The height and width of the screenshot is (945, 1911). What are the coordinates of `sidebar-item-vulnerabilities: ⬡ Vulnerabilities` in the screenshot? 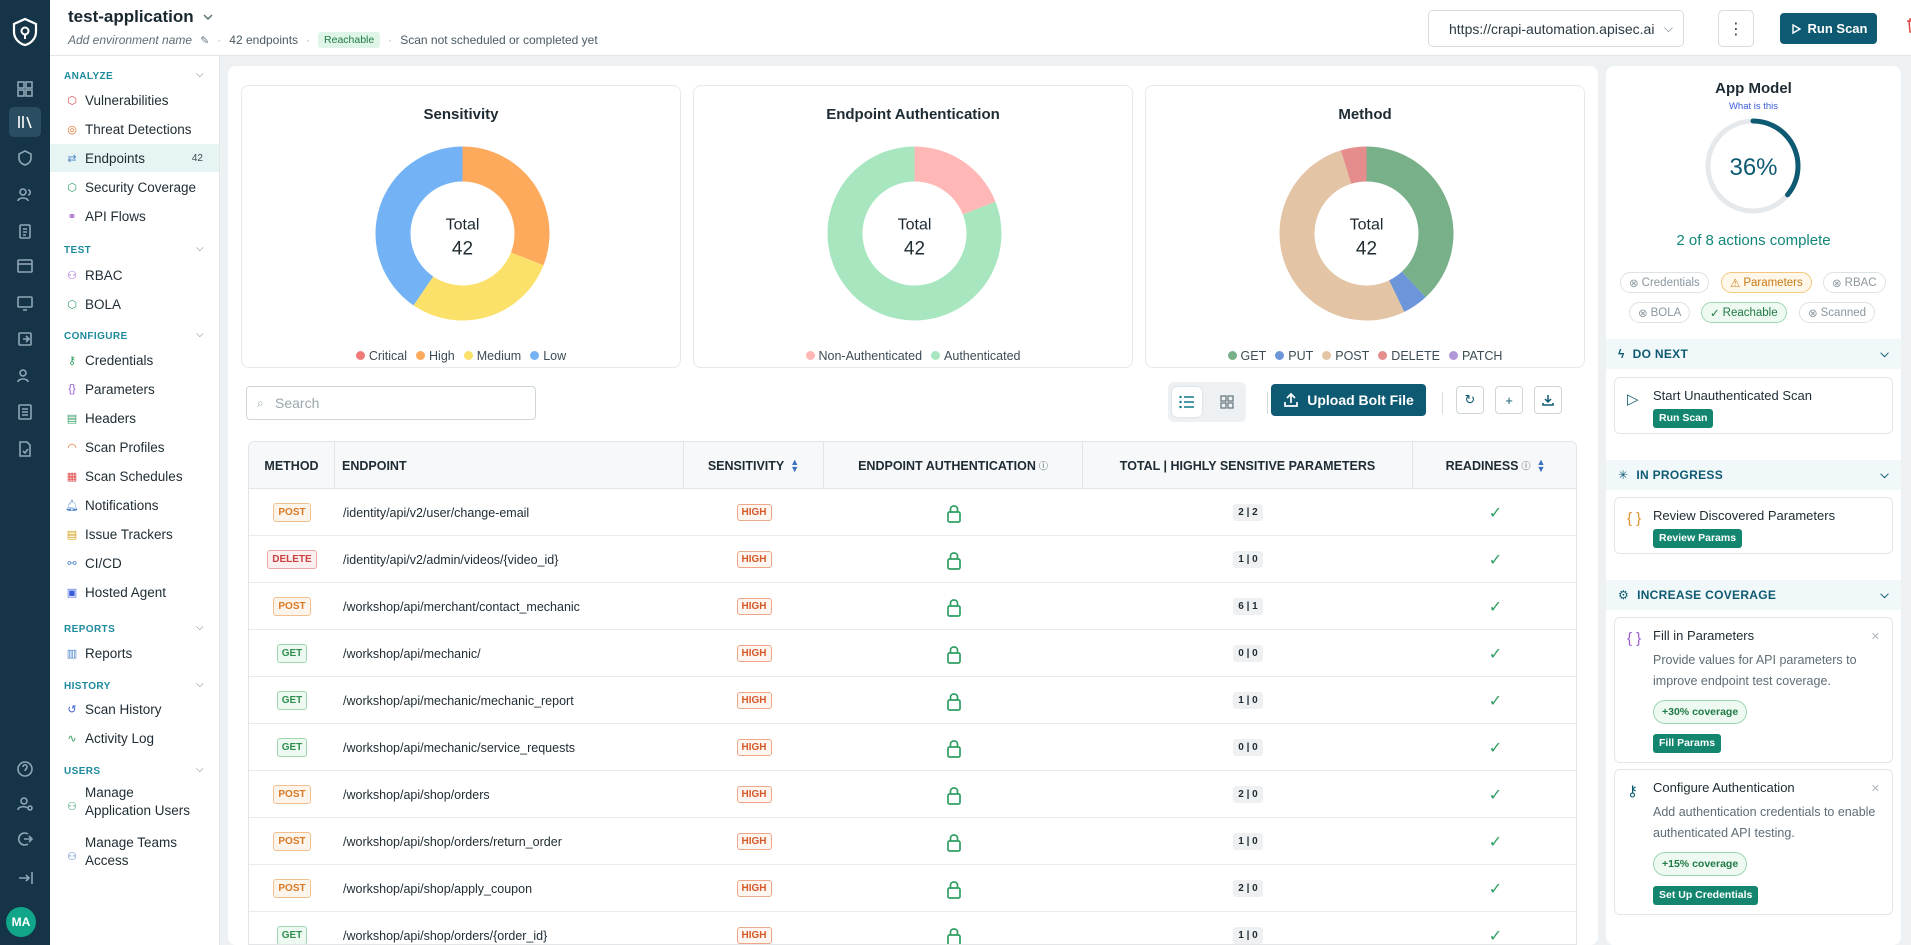 It's located at (134, 100).